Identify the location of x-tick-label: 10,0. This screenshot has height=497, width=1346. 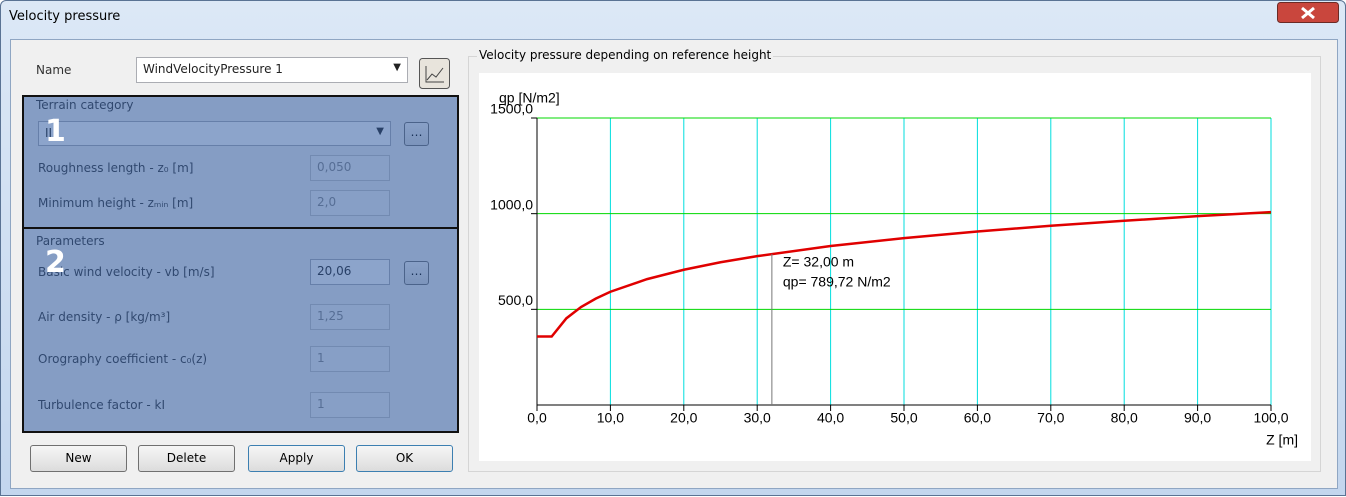
(610, 418).